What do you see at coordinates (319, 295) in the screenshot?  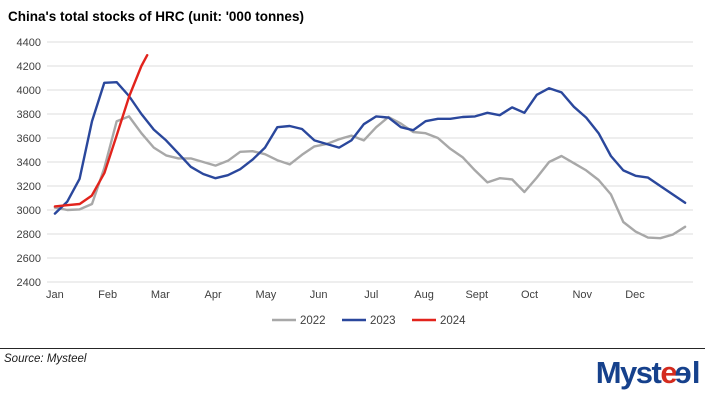 I see `x-axis-tick-label: Jun` at bounding box center [319, 295].